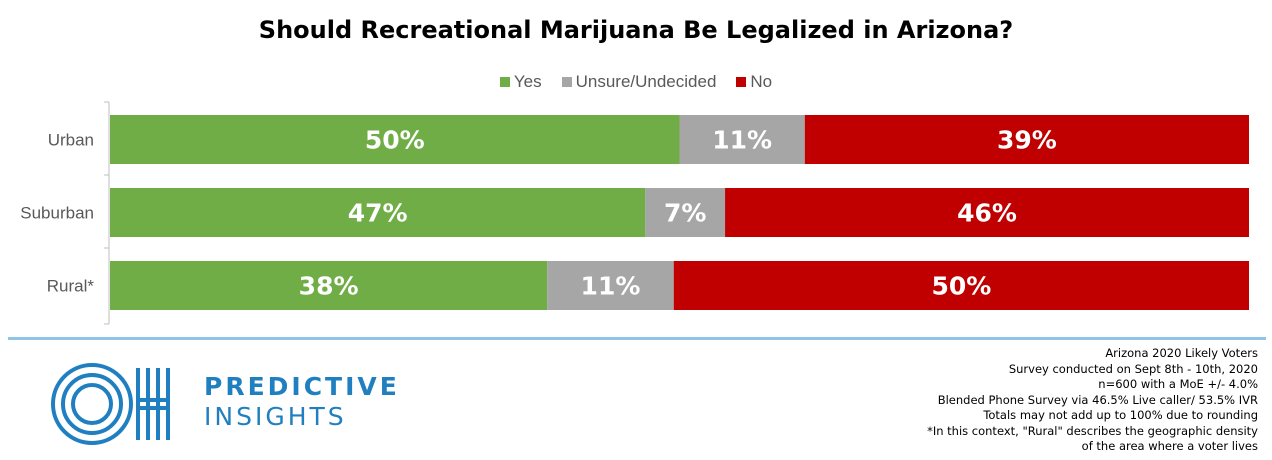  I want to click on note-line: n=600 with a MoE +/- 4.0%, so click(1178, 384).